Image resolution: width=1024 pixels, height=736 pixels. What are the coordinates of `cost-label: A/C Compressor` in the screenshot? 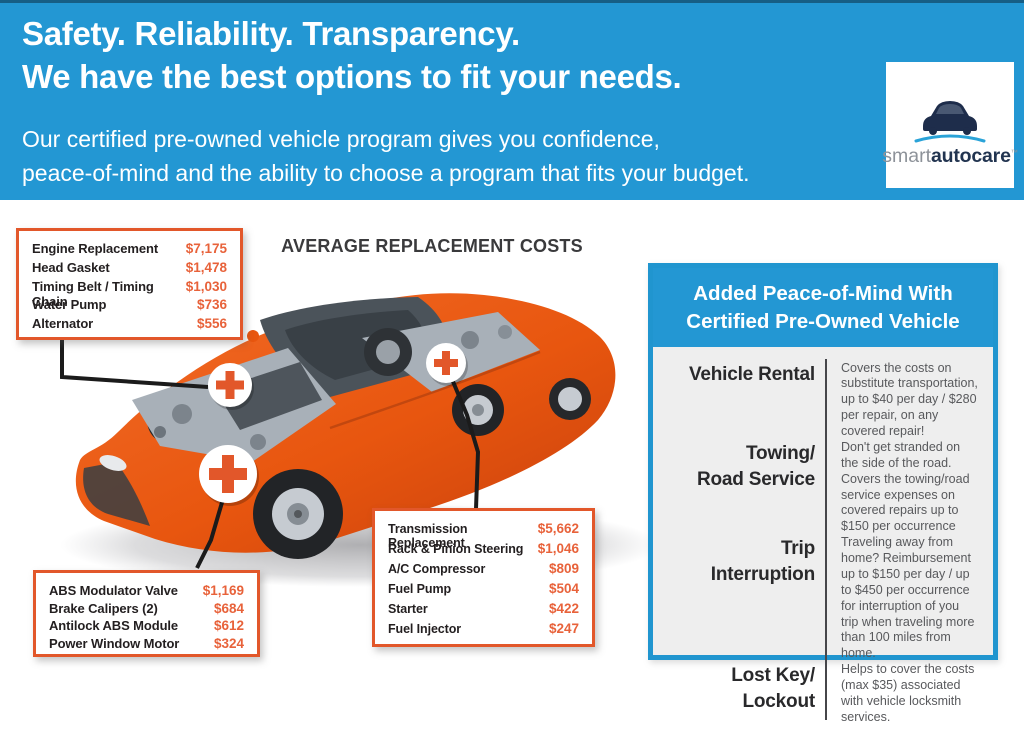 It's located at (437, 569).